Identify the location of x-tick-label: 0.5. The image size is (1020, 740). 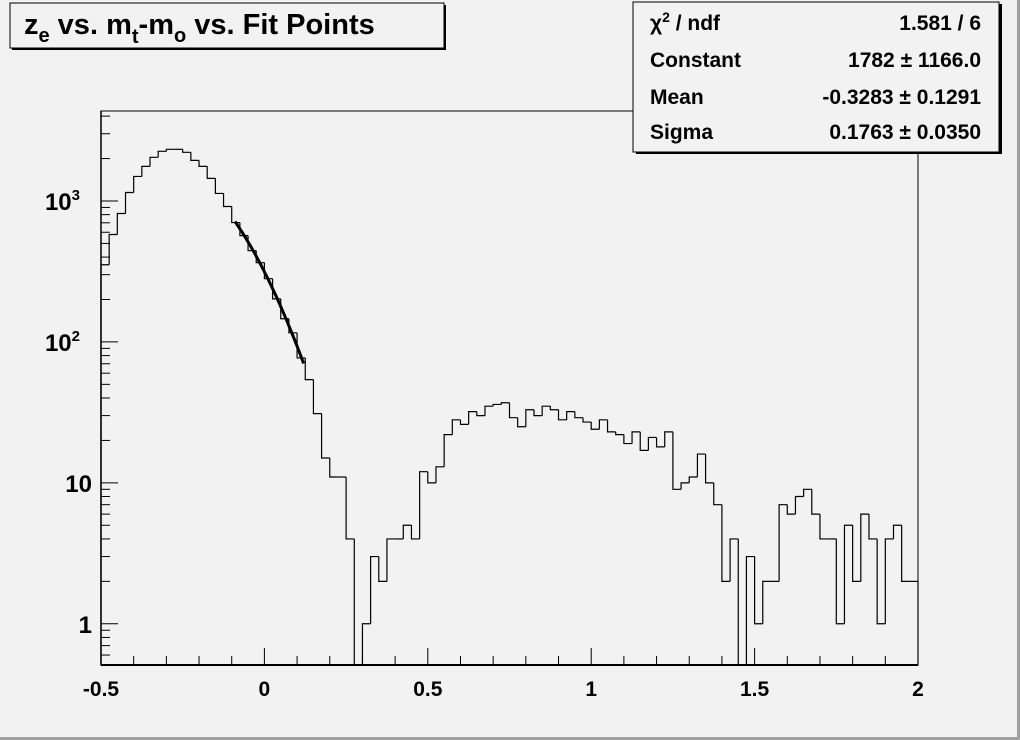
(428, 689).